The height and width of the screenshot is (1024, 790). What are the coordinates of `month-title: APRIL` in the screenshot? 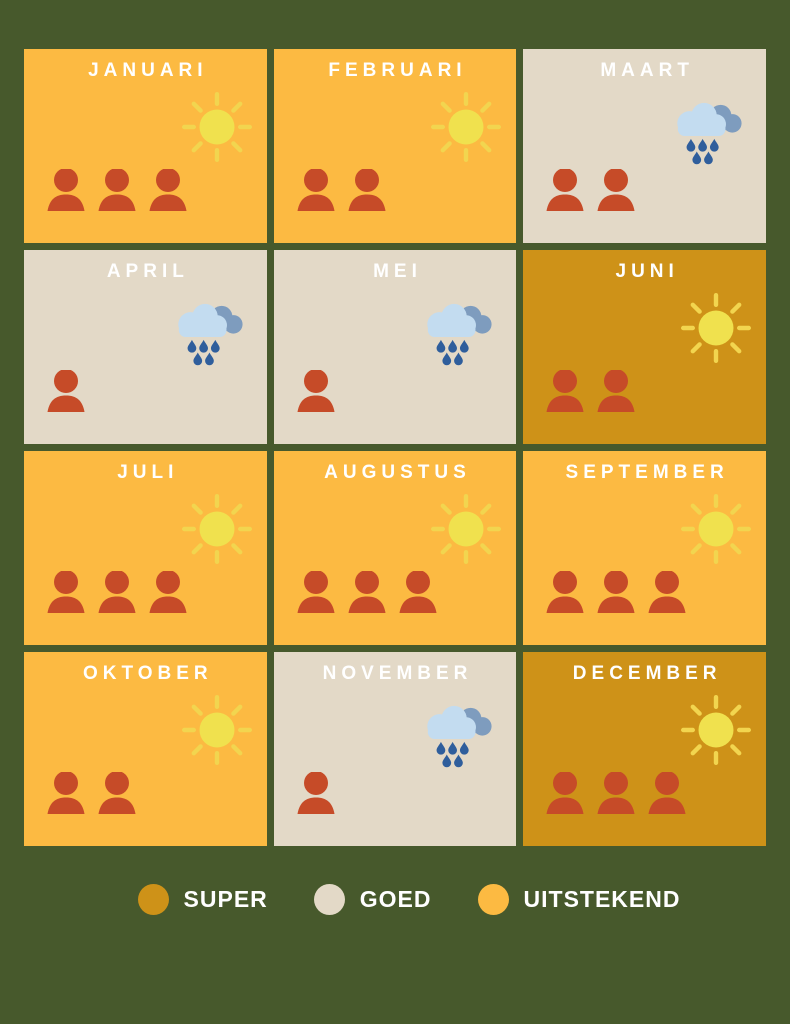 It's located at (147, 271).